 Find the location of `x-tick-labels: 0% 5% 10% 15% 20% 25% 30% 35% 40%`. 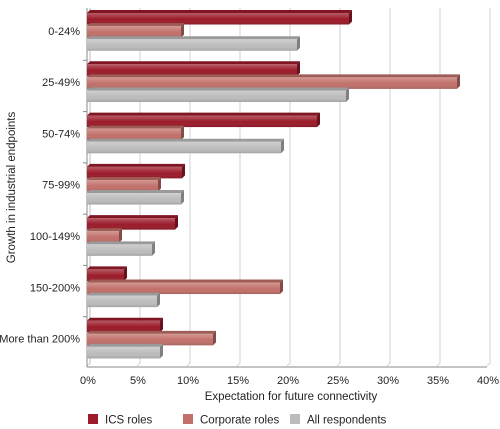

x-tick-labels: 0% 5% 10% 15% 20% 25% 30% 35% 40% is located at coordinates (289, 381).